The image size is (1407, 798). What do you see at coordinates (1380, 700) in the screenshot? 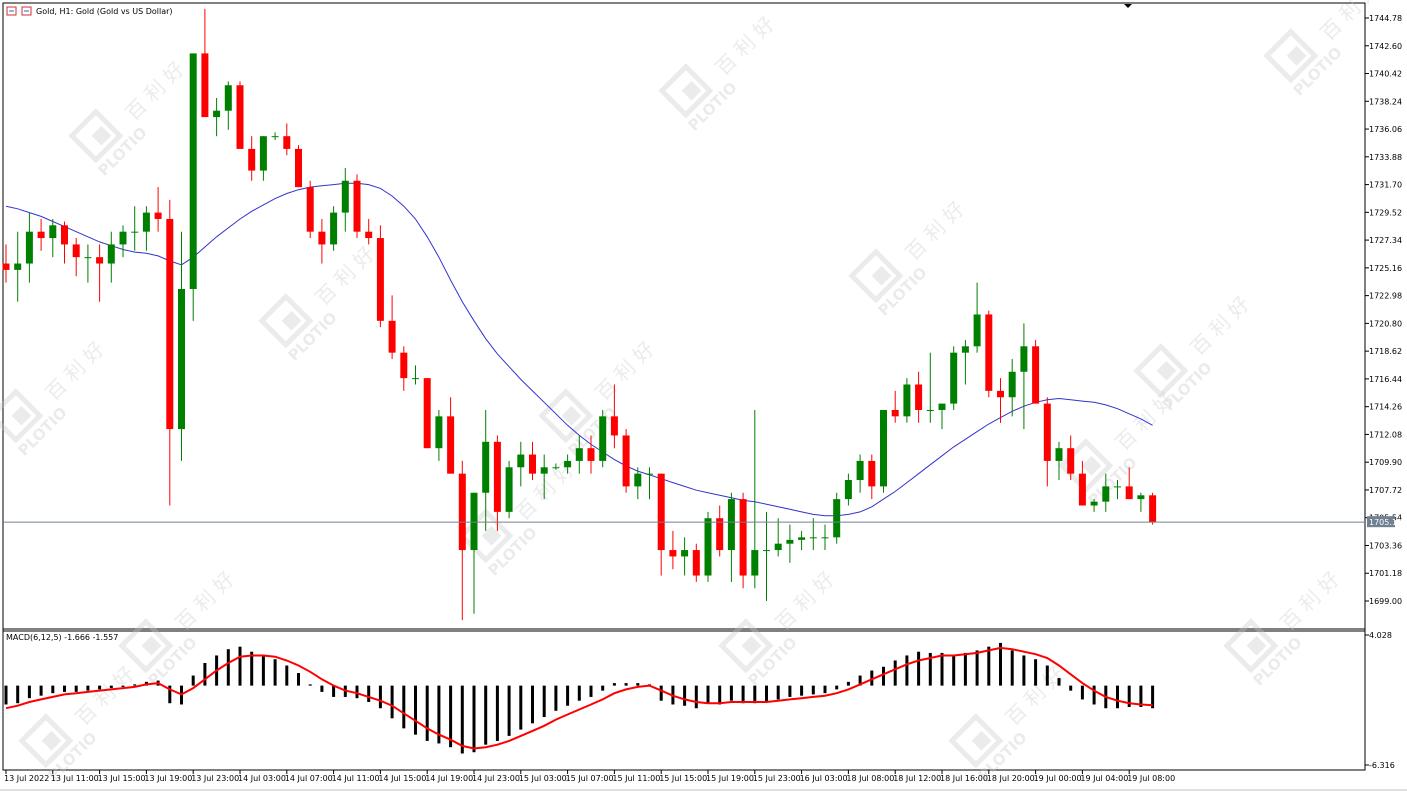
I see `macd-axis: 4.028 -6.316` at bounding box center [1380, 700].